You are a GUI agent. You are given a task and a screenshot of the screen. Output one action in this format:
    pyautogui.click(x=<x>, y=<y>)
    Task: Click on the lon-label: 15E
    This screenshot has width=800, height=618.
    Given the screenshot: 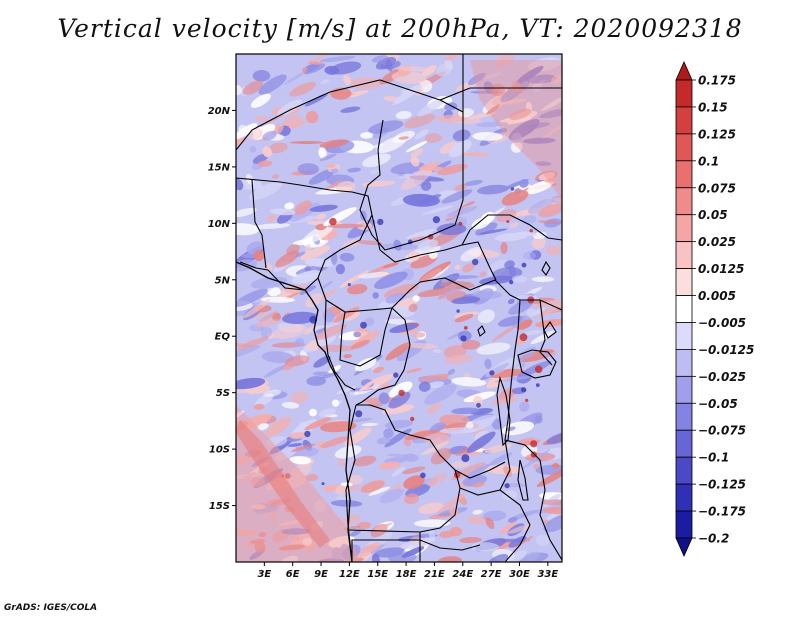 What is the action you would take?
    pyautogui.click(x=377, y=574)
    